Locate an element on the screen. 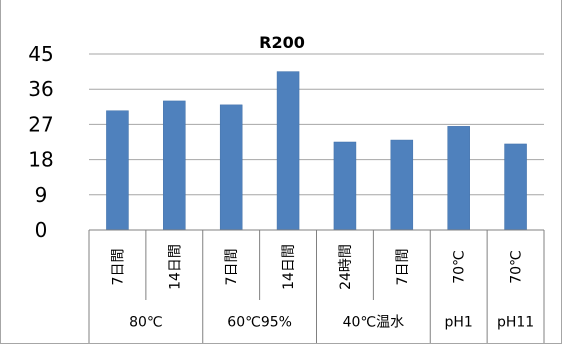  y-tick-label: 36 is located at coordinates (40, 89).